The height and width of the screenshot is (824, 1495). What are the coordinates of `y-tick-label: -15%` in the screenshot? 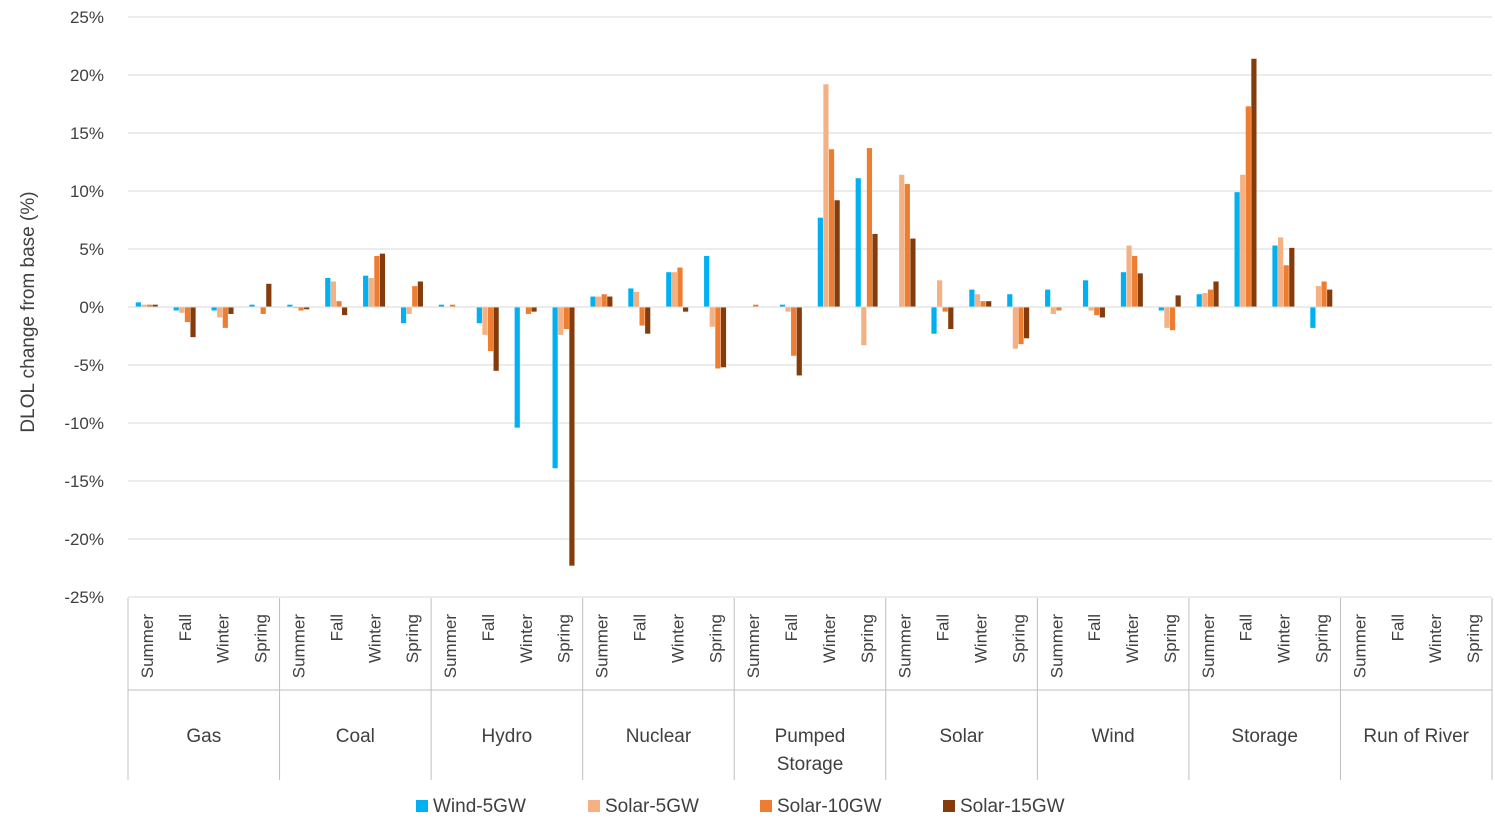 It's located at (84, 481).